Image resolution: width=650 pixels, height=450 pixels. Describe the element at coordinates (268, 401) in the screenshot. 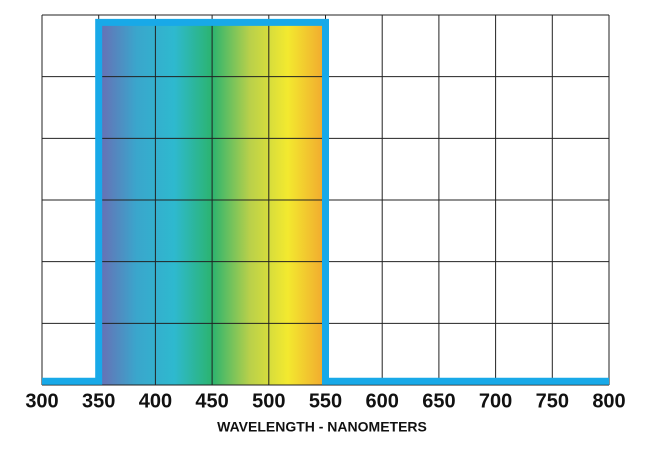

I see `x-tick-label: 500` at that location.